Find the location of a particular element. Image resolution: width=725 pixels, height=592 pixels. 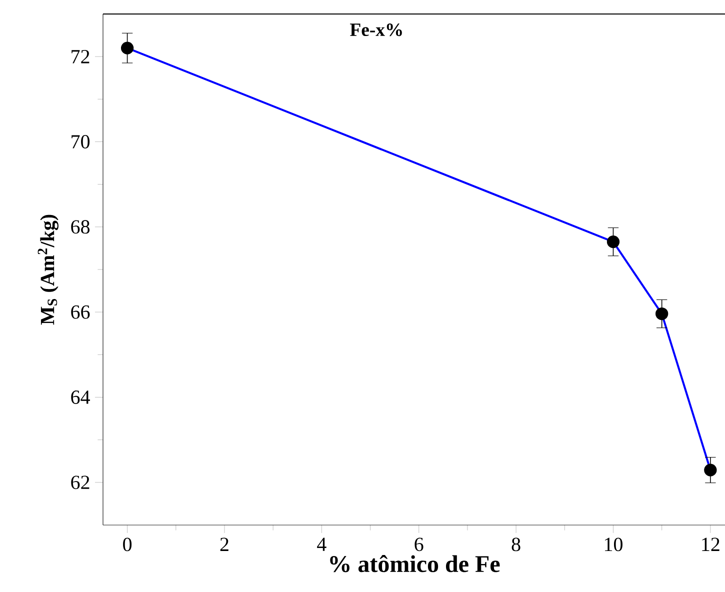

x-tick-label: 0 is located at coordinates (127, 545).